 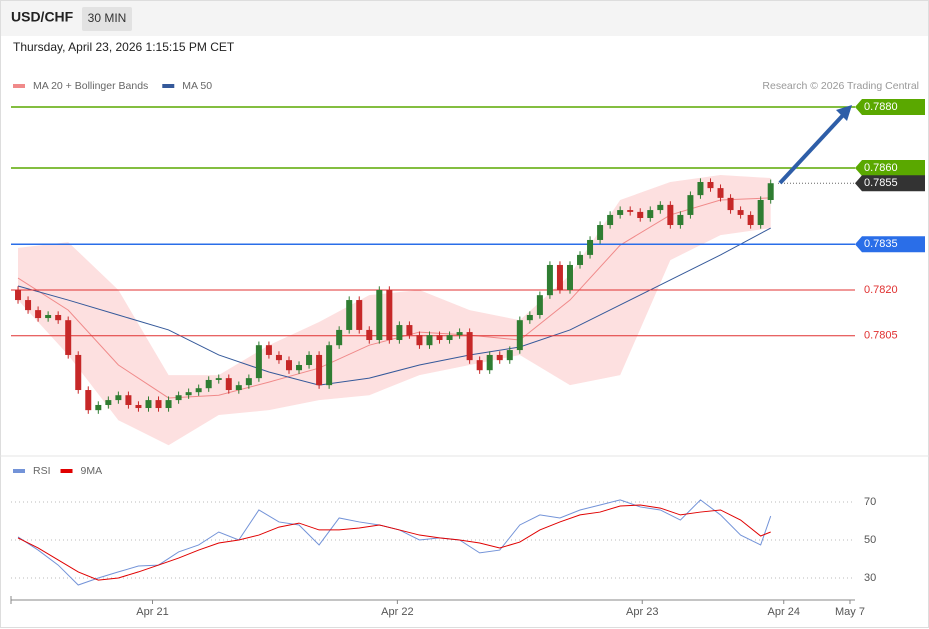 I want to click on x-tick-label: Apr 24, so click(x=784, y=612).